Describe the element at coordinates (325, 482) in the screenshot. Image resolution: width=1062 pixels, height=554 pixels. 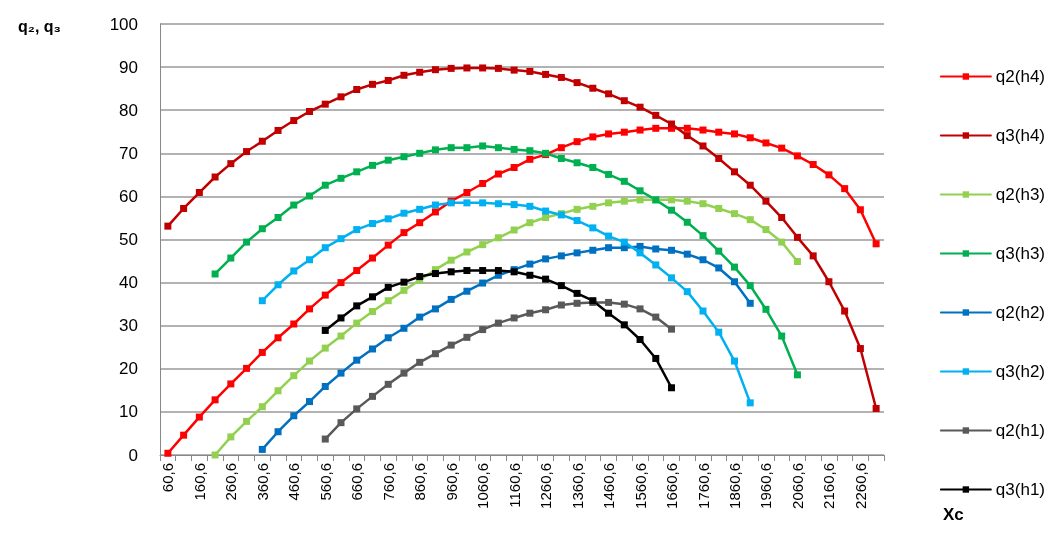
I see `x-tick-label: 560,6` at that location.